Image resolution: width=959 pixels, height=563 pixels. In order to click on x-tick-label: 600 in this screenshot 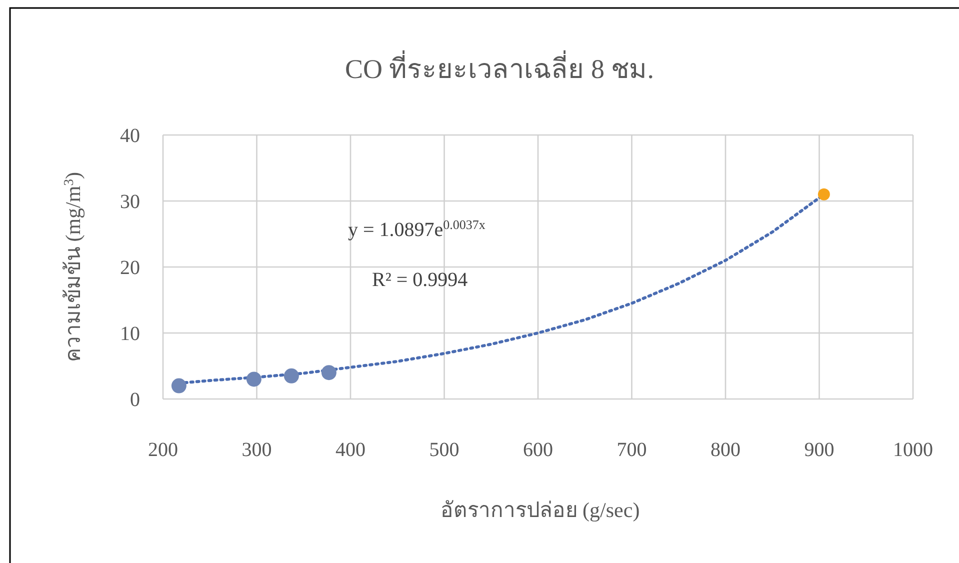, I will do `click(538, 450)`.